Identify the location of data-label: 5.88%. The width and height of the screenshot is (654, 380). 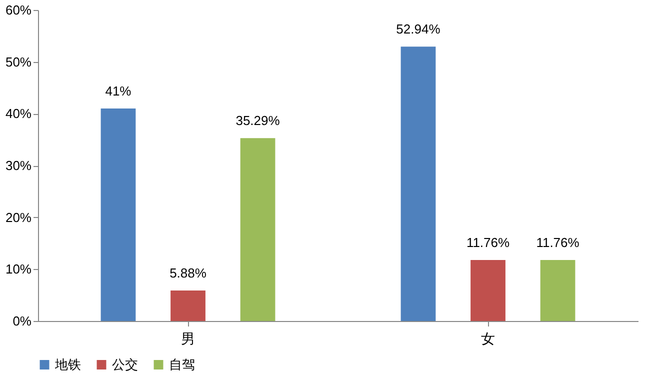
(188, 273).